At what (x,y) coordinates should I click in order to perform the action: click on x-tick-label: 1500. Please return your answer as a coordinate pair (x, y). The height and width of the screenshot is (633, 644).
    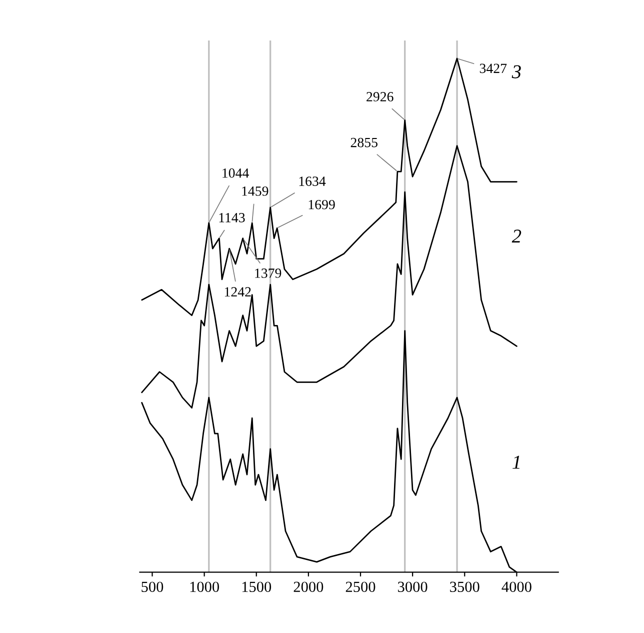
    Looking at the image, I should click on (257, 587).